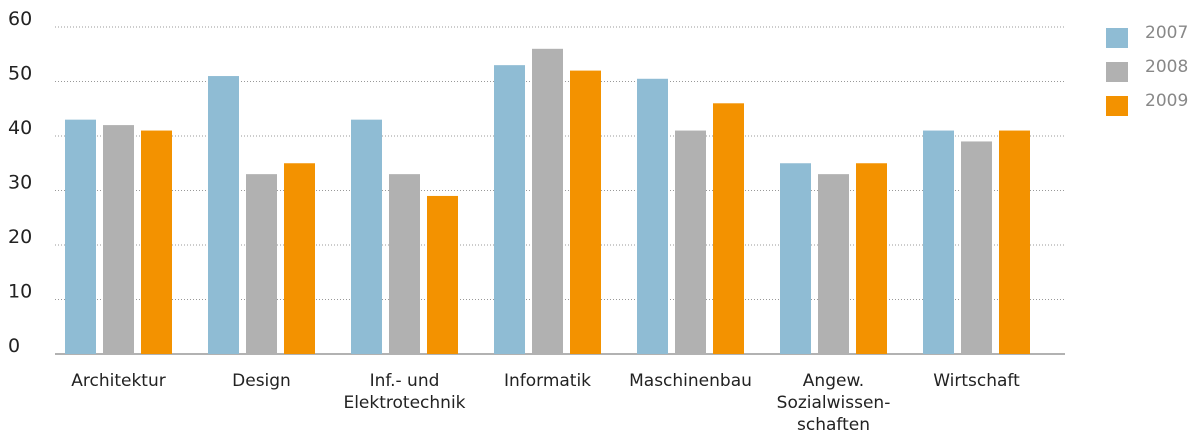 The width and height of the screenshot is (1199, 447). What do you see at coordinates (20, 74) in the screenshot?
I see `y-tick-label: 50` at bounding box center [20, 74].